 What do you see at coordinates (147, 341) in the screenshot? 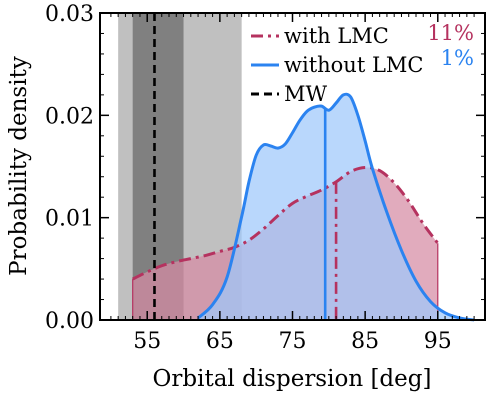
I see `x-tick-label-55: 55` at bounding box center [147, 341].